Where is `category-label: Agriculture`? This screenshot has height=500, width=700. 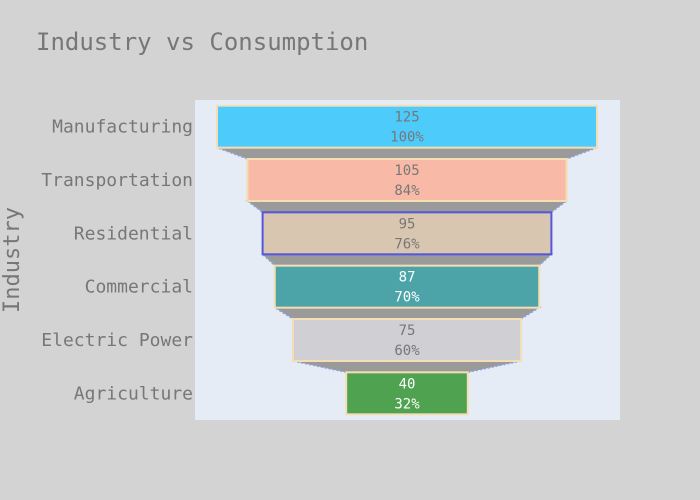
category-label: Agriculture is located at coordinates (133, 393).